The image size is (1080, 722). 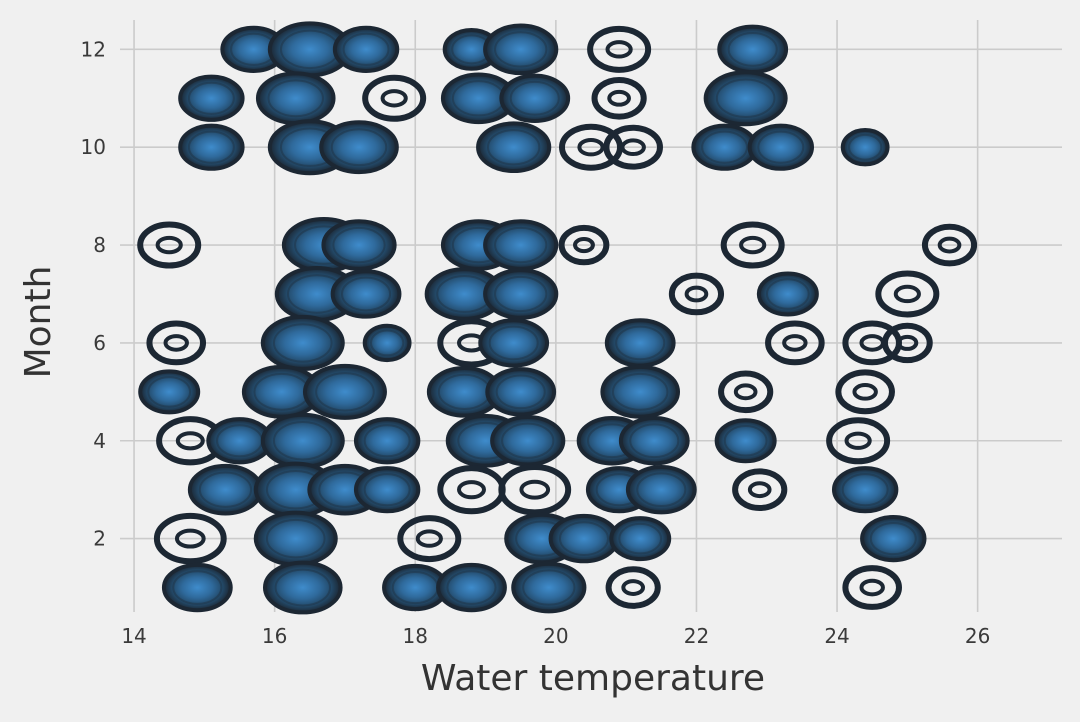 What do you see at coordinates (99, 245) in the screenshot?
I see `y-tick-label: 8` at bounding box center [99, 245].